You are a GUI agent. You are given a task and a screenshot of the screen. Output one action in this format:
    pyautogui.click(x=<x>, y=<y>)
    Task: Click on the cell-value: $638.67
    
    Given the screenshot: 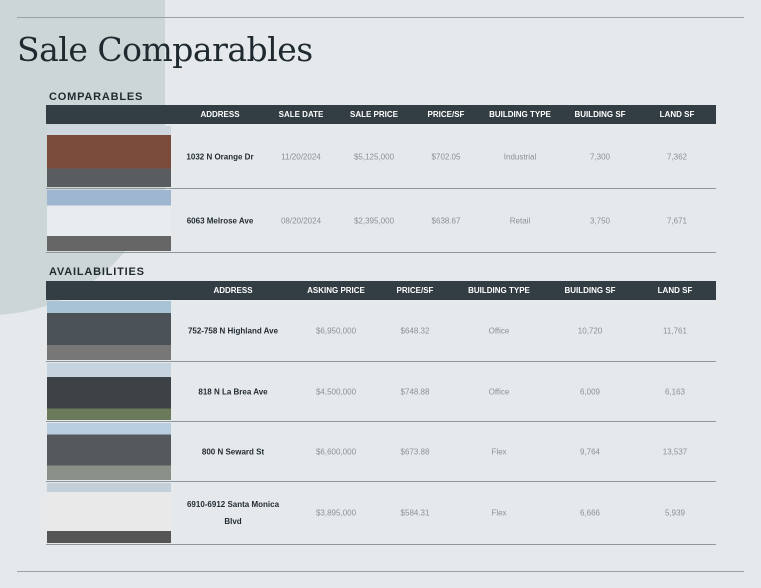 What is the action you would take?
    pyautogui.click(x=446, y=220)
    